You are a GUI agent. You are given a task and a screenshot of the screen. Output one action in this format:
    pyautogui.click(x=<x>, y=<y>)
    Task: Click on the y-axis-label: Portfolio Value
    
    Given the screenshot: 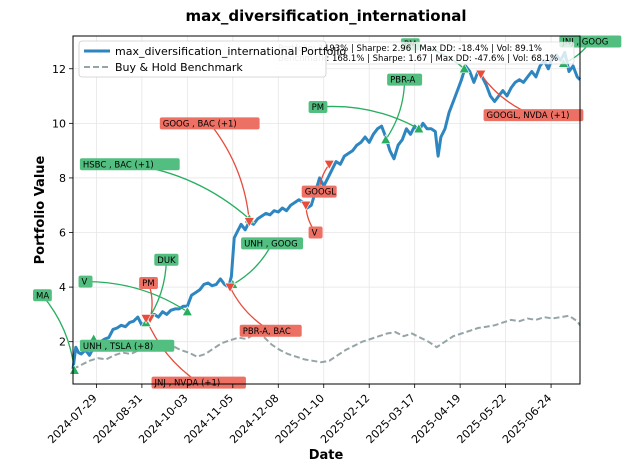 What is the action you would take?
    pyautogui.click(x=40, y=209)
    